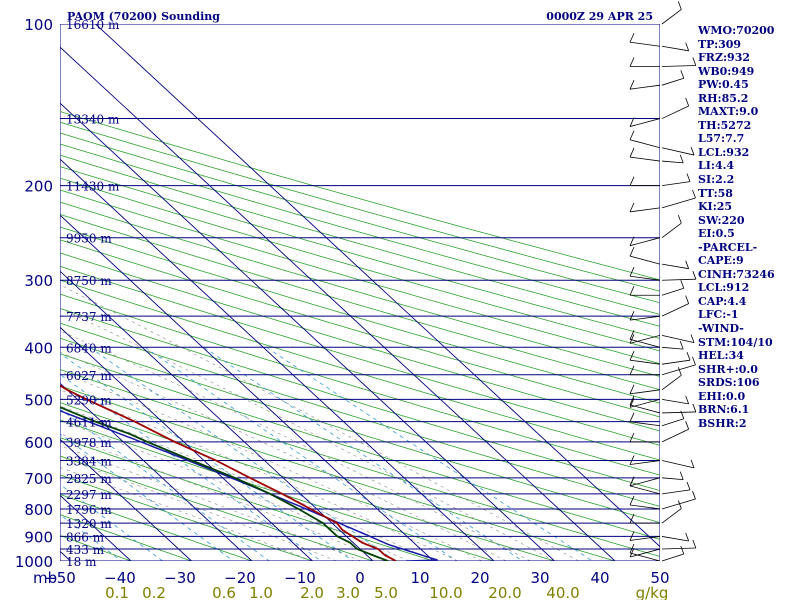  I want to click on index-value: HEL:34, so click(721, 356).